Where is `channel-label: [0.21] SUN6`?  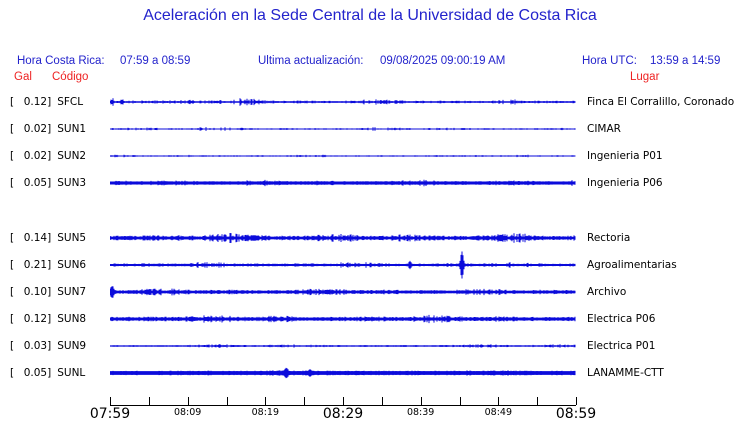 channel-label: [0.21] SUN6 is located at coordinates (59, 265).